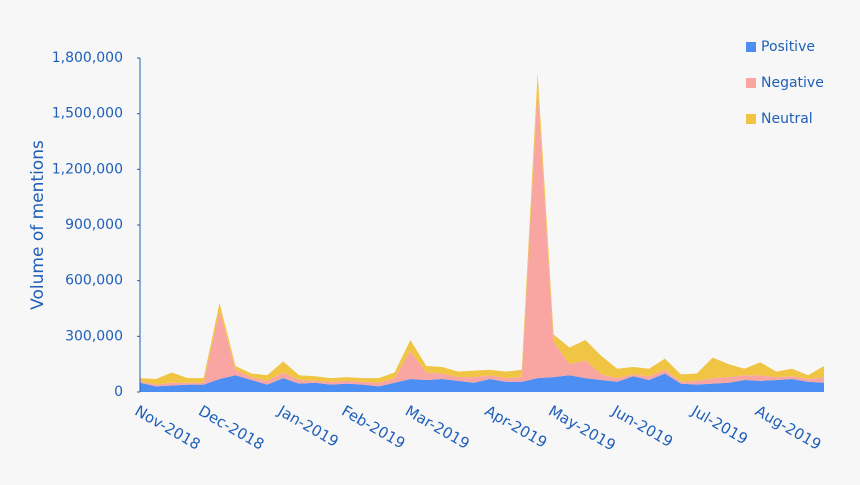  I want to click on x-tick-label: Jan-2019, so click(308, 425).